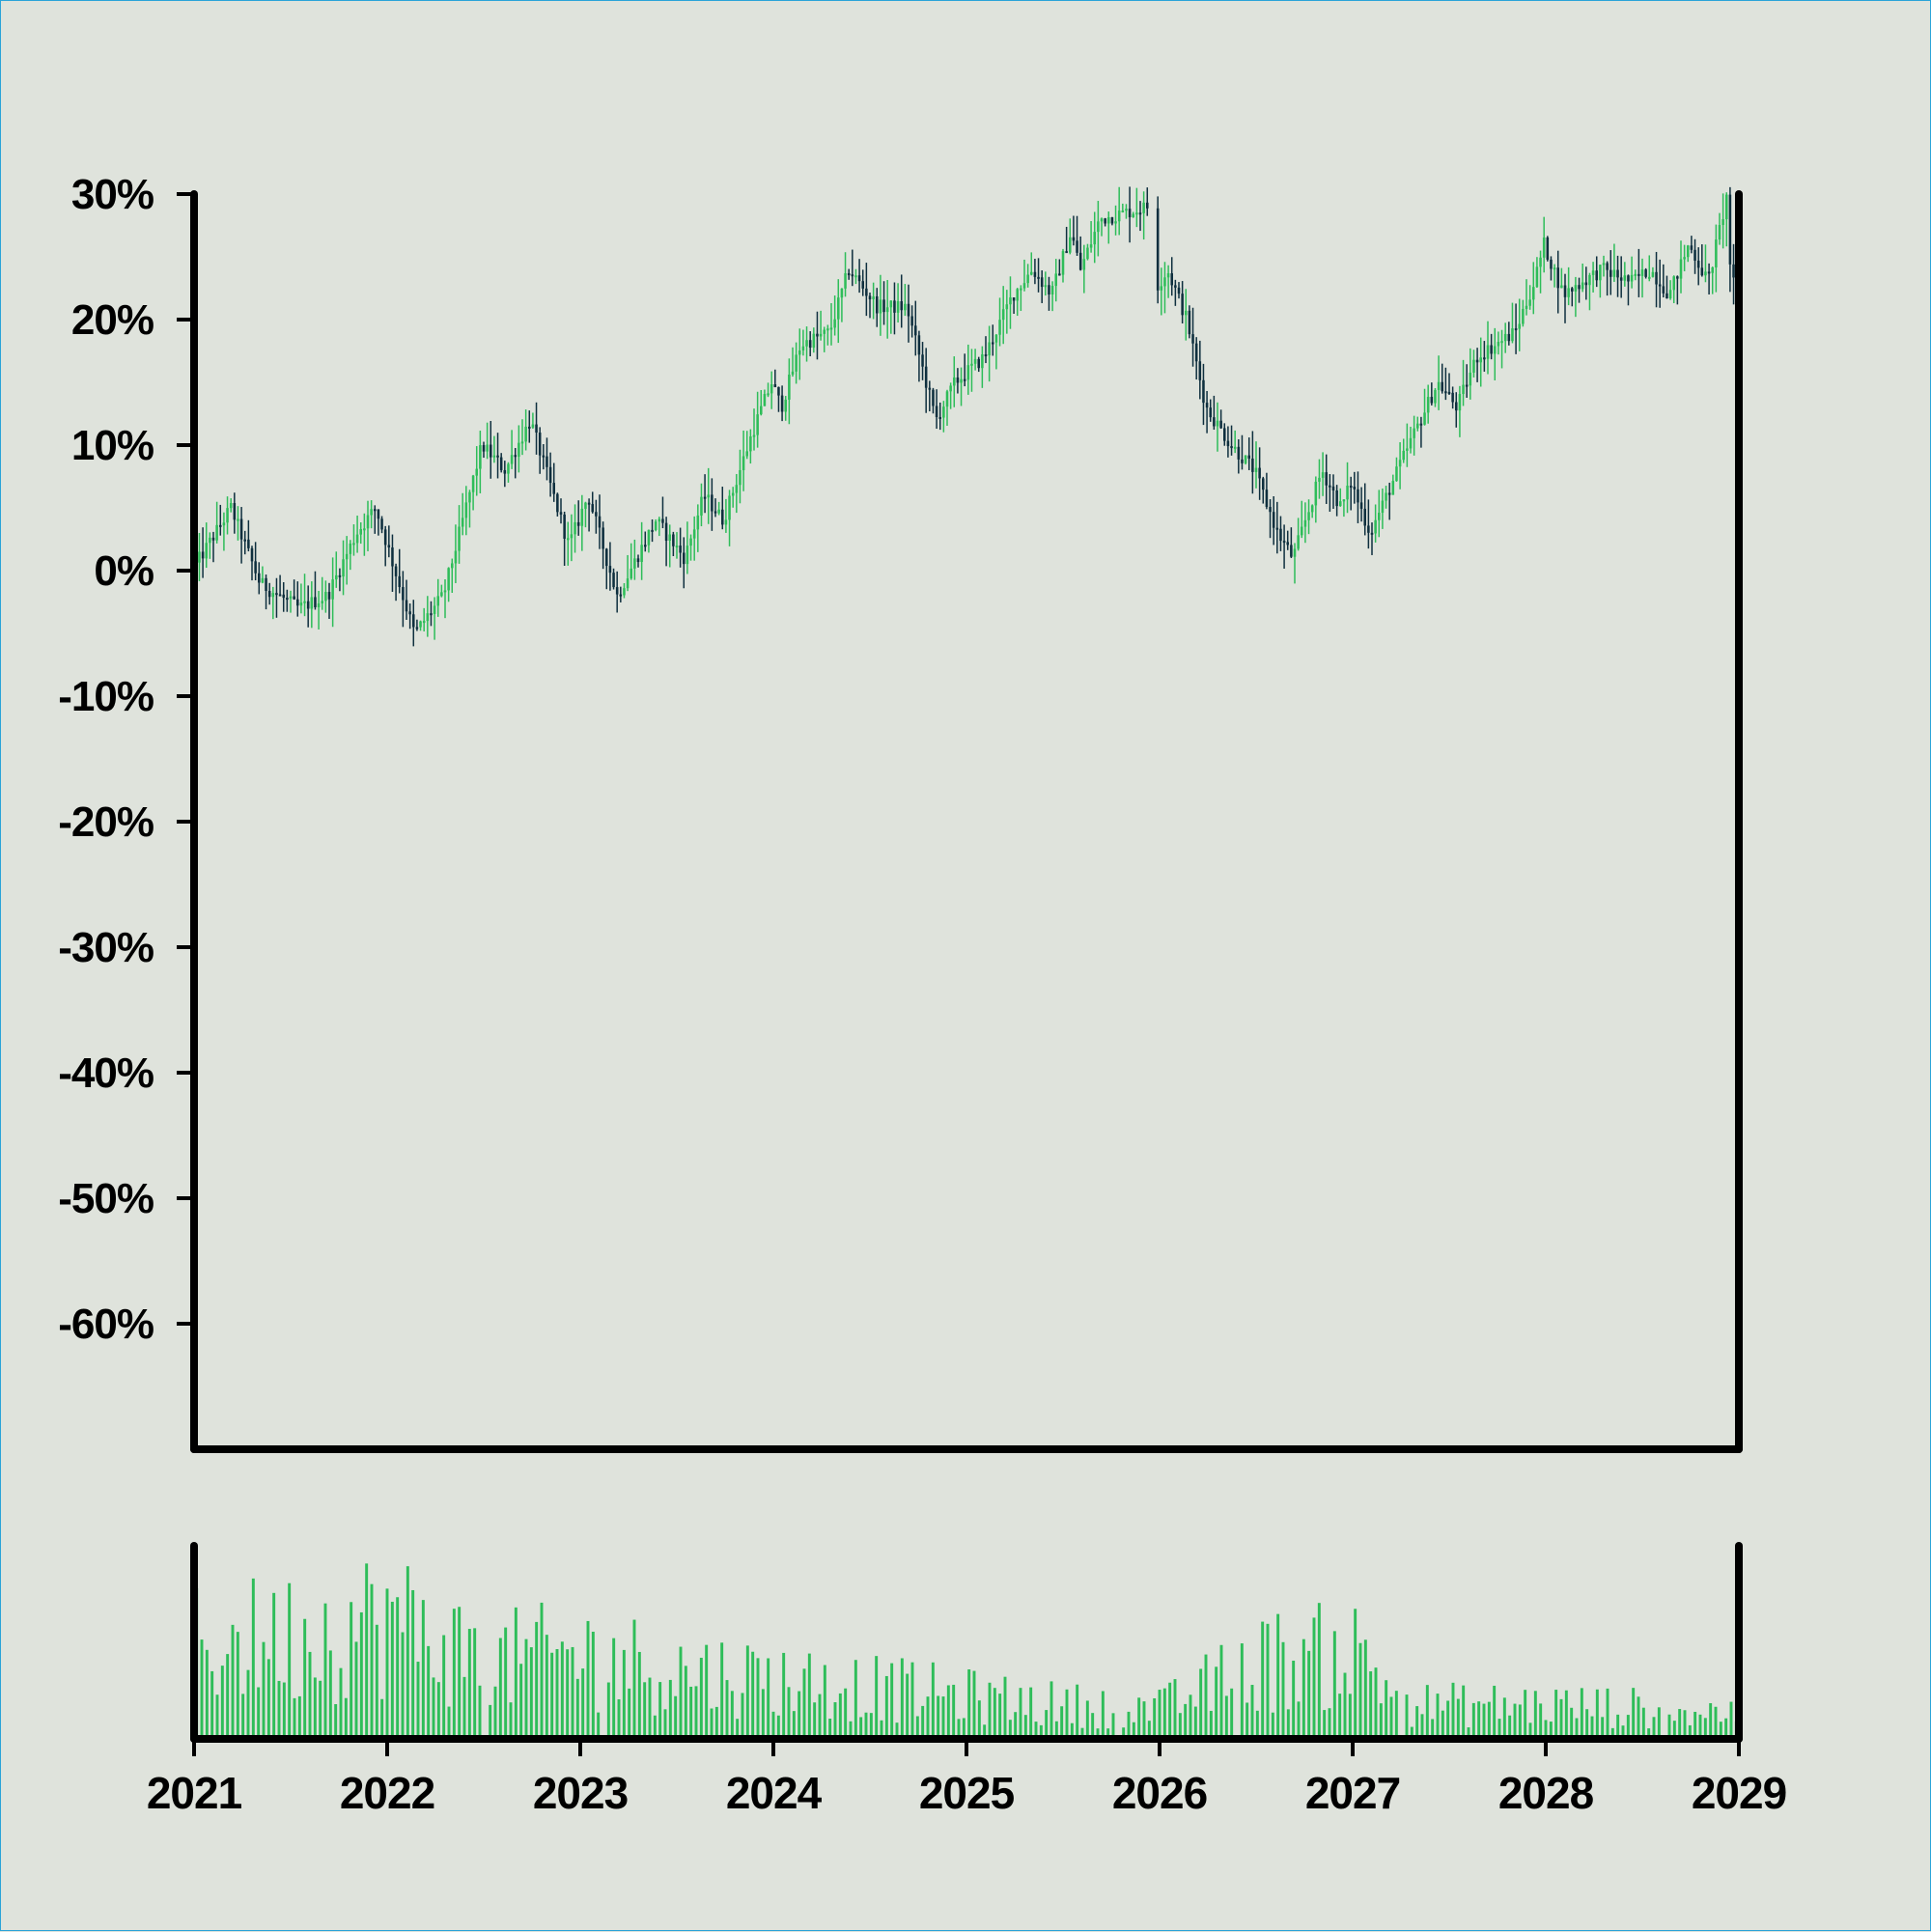 The width and height of the screenshot is (1931, 1932). I want to click on y-tick-label: -30%, so click(106, 948).